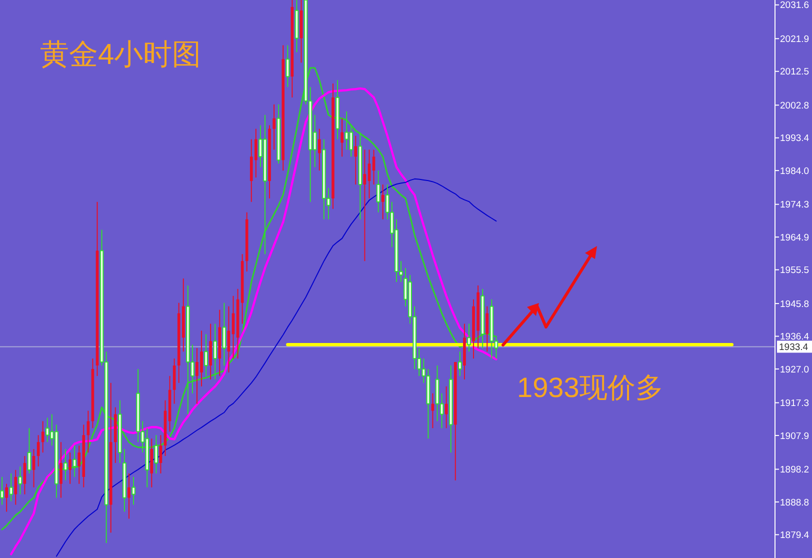 The height and width of the screenshot is (558, 812). What do you see at coordinates (121, 55) in the screenshot?
I see `text: 黄金4小时图` at bounding box center [121, 55].